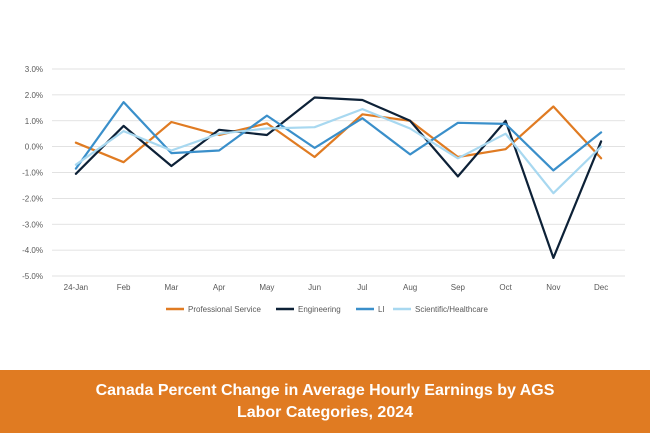 Image resolution: width=650 pixels, height=433 pixels. I want to click on x-tick-label: May, so click(266, 287).